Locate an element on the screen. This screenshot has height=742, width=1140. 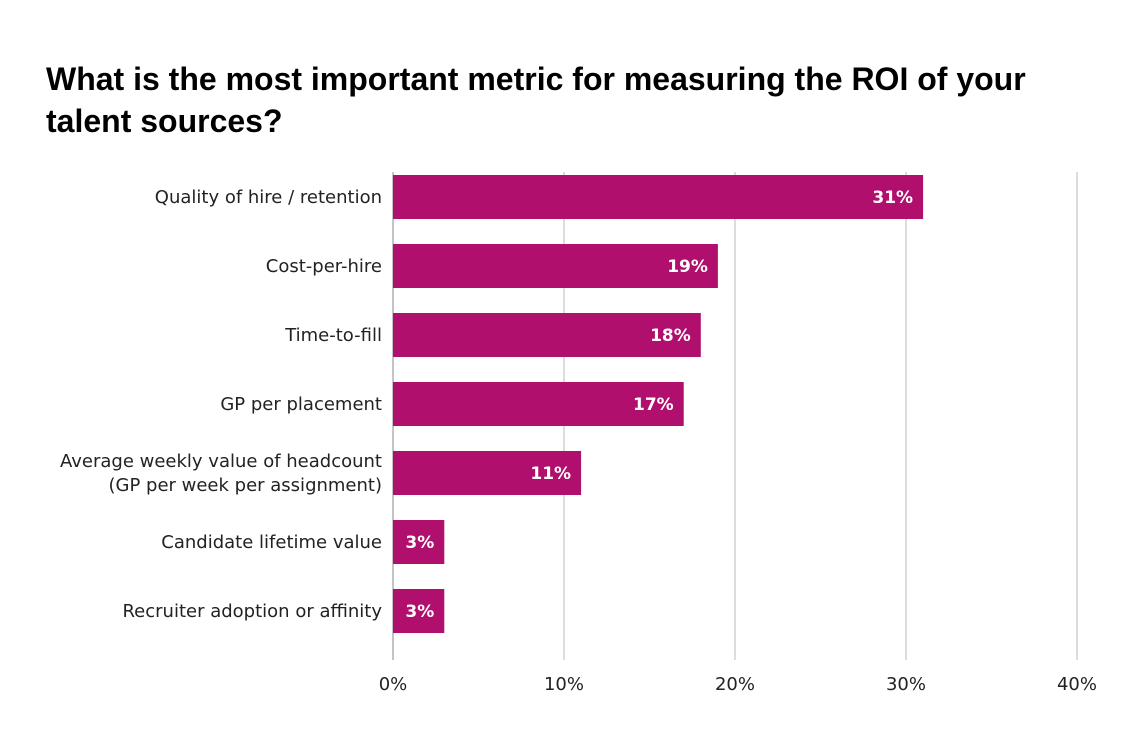
x-tick-label: 30% is located at coordinates (906, 684).